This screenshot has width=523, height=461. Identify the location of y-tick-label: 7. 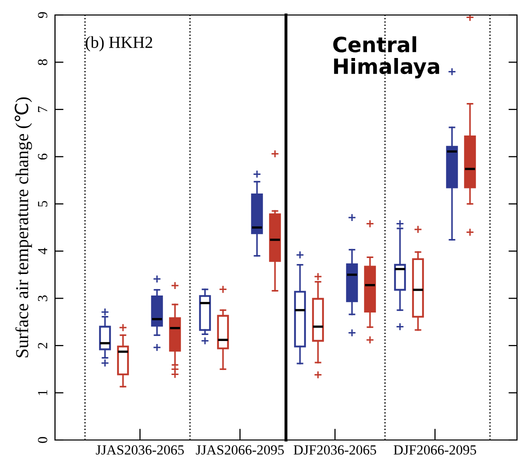
(43, 109).